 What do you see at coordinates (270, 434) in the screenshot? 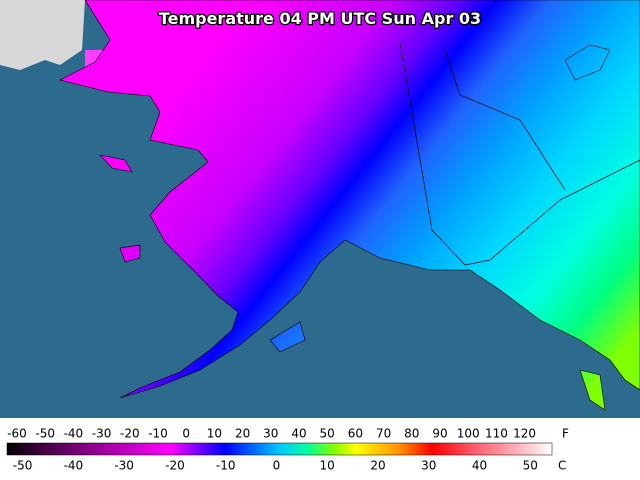
I see `f-label: 30` at bounding box center [270, 434].